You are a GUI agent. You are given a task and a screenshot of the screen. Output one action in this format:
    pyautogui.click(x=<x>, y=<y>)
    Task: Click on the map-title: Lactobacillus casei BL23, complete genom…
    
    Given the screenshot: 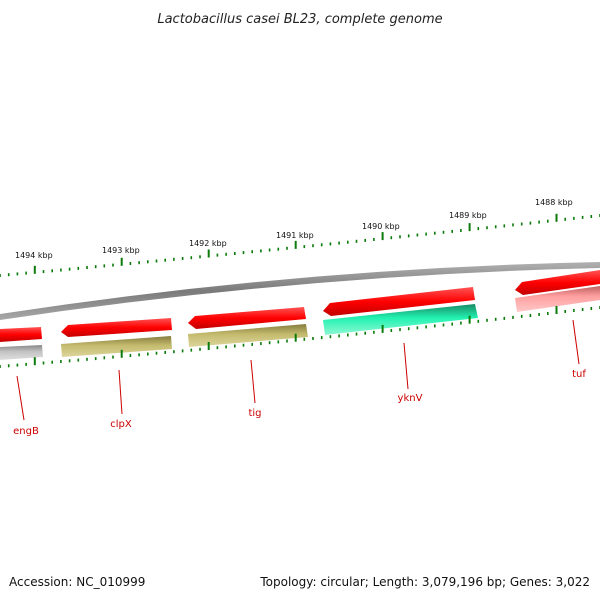 What is the action you would take?
    pyautogui.click(x=299, y=19)
    